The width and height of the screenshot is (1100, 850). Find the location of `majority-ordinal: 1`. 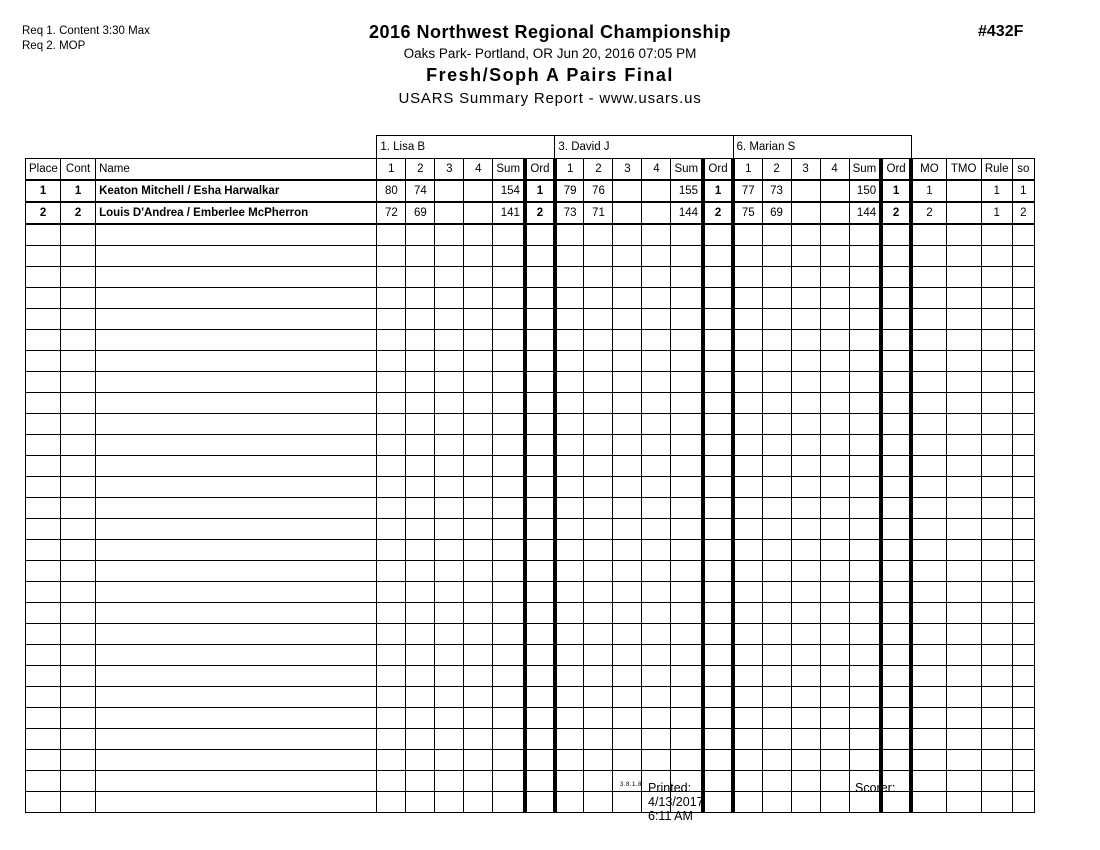

majority-ordinal: 1 is located at coordinates (928, 191).